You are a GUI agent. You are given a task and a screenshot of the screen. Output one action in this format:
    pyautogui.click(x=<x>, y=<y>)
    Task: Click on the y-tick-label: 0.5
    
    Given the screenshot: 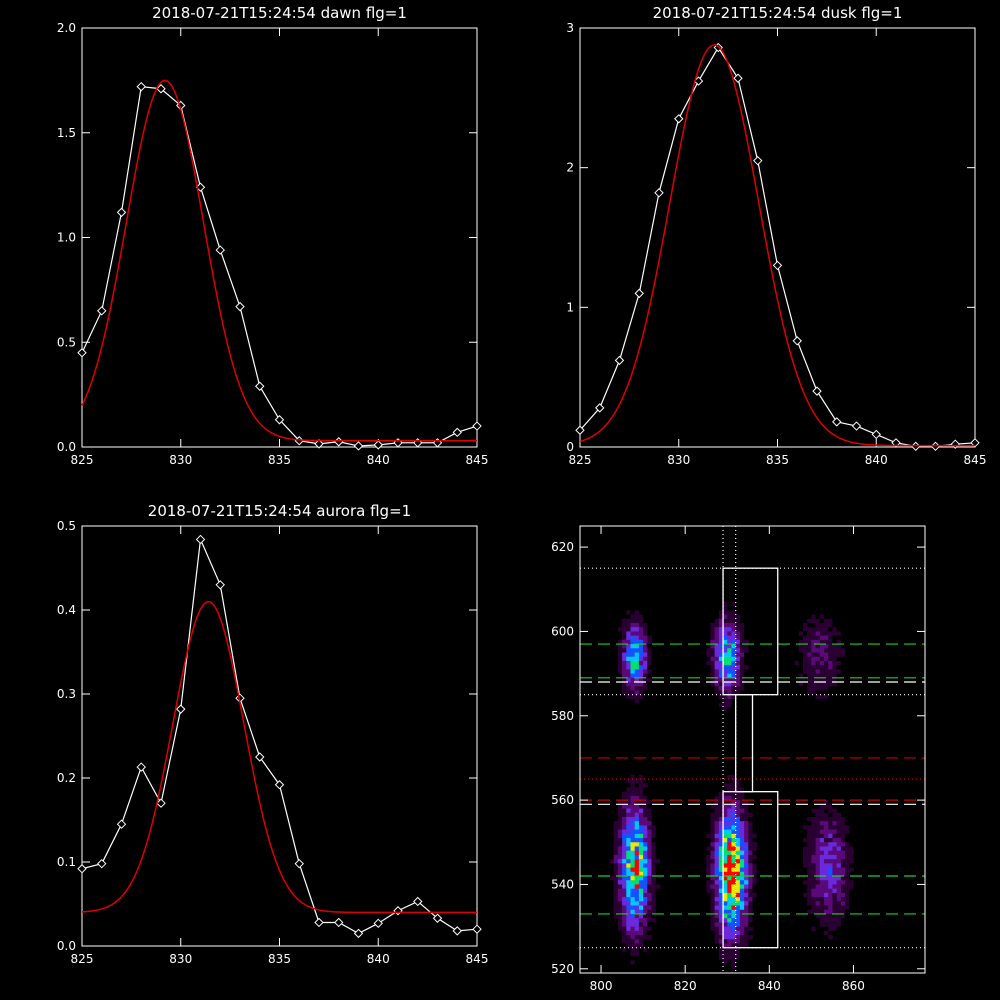 What is the action you would take?
    pyautogui.click(x=66, y=526)
    